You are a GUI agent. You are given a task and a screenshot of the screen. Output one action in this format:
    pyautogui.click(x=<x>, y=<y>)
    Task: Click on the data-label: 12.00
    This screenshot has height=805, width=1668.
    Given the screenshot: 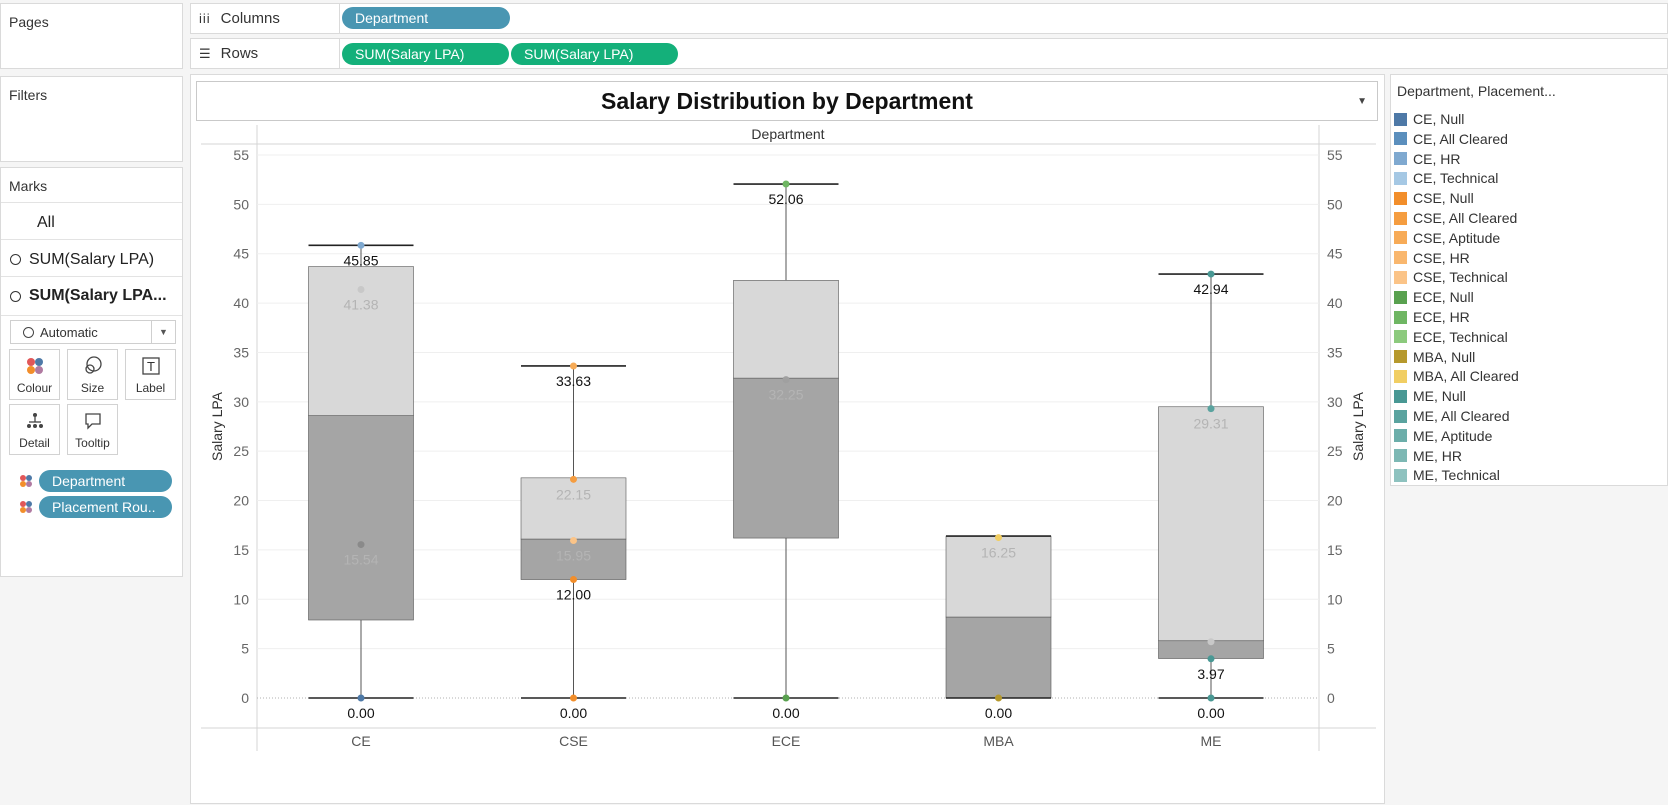 What is the action you would take?
    pyautogui.click(x=573, y=595)
    